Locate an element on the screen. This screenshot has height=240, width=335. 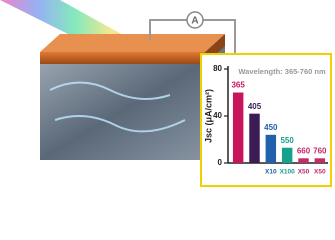
wire is located at coordinates (192, 37).